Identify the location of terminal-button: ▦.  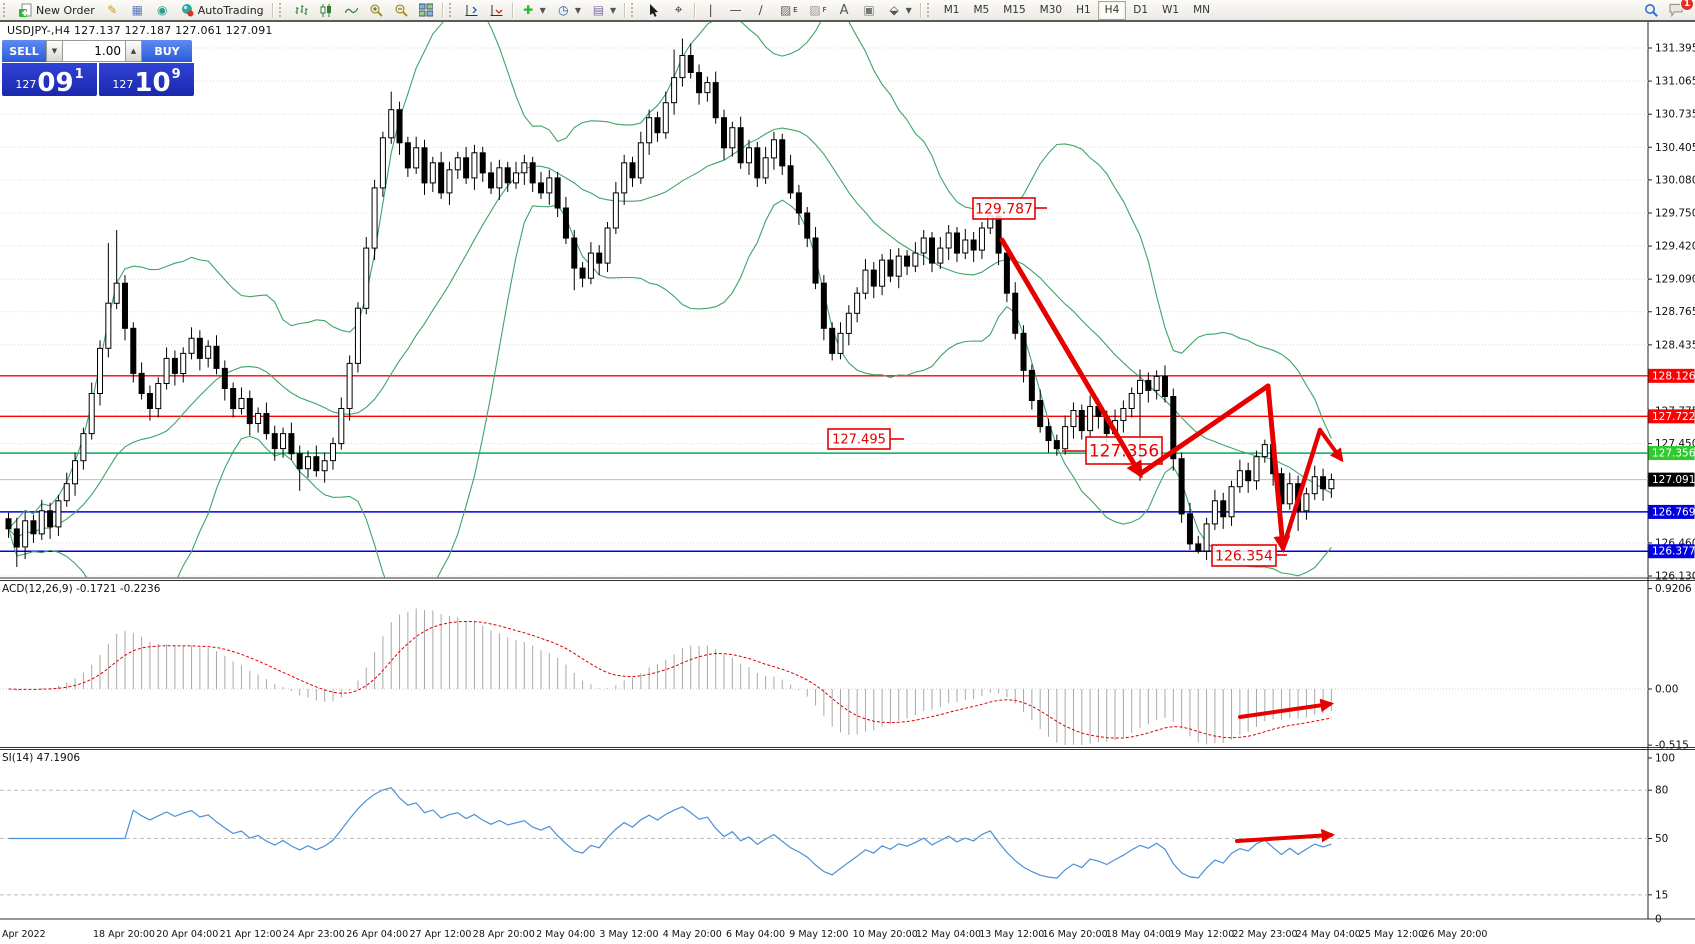
(137, 10).